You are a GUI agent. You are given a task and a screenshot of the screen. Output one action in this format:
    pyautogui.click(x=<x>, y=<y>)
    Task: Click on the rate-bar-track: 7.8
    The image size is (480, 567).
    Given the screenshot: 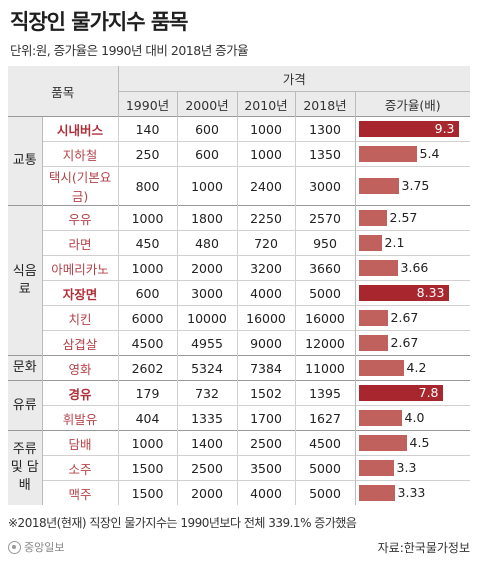 What is the action you would take?
    pyautogui.click(x=408, y=393)
    